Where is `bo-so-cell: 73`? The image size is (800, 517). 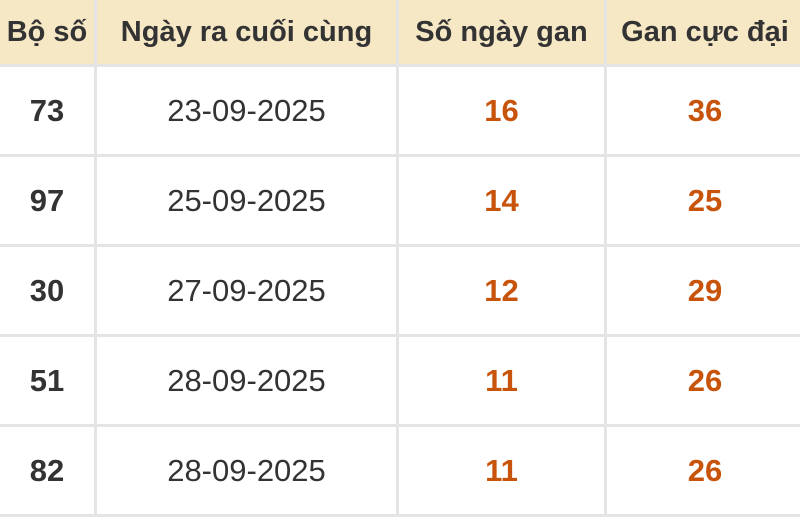 bo-so-cell: 73 is located at coordinates (48, 111).